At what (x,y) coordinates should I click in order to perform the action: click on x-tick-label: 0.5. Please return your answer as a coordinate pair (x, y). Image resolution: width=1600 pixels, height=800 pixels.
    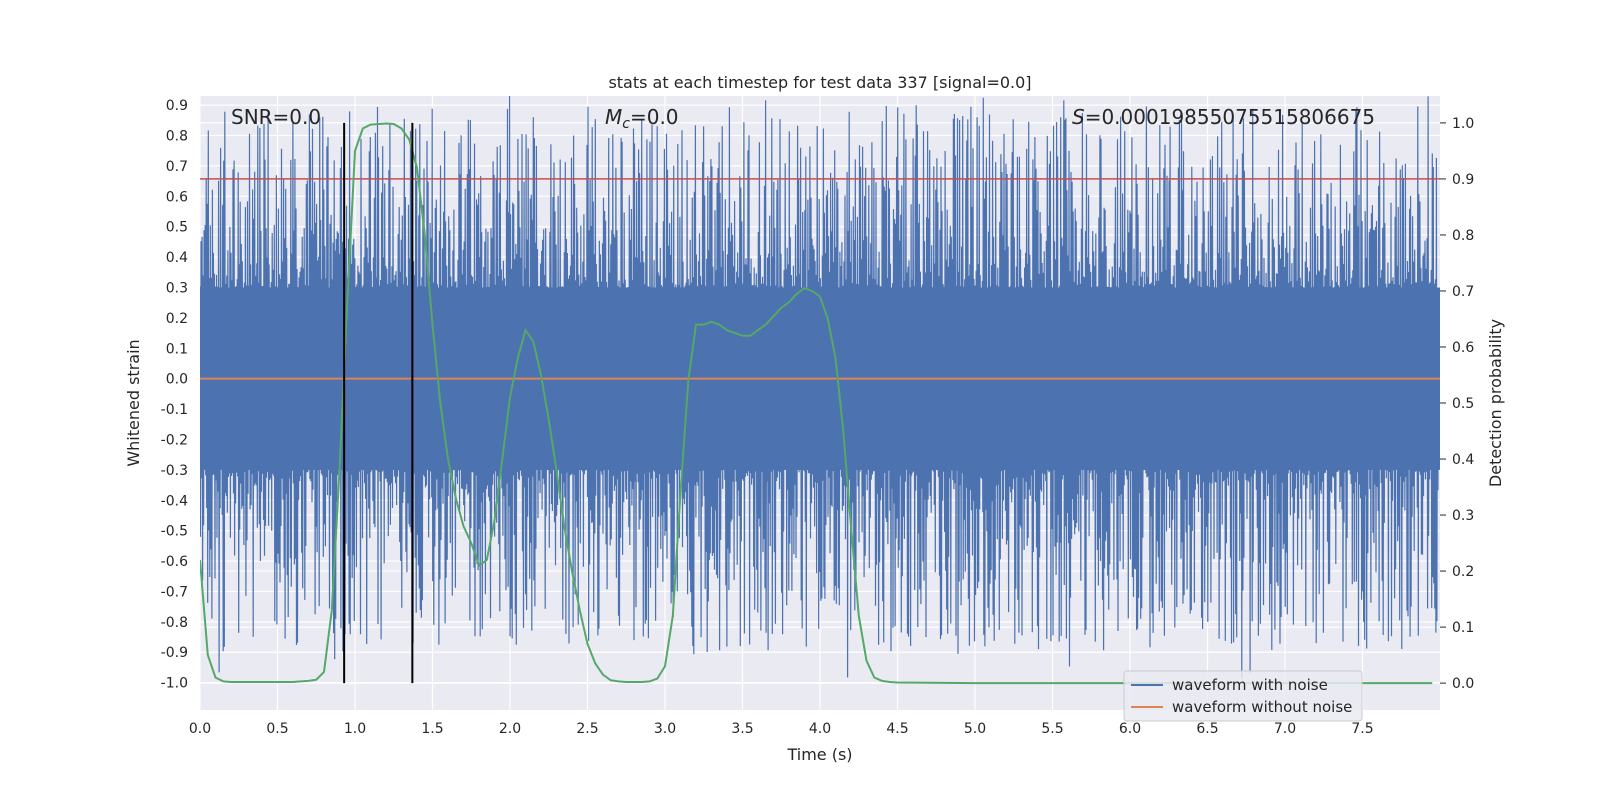
    Looking at the image, I should click on (277, 729).